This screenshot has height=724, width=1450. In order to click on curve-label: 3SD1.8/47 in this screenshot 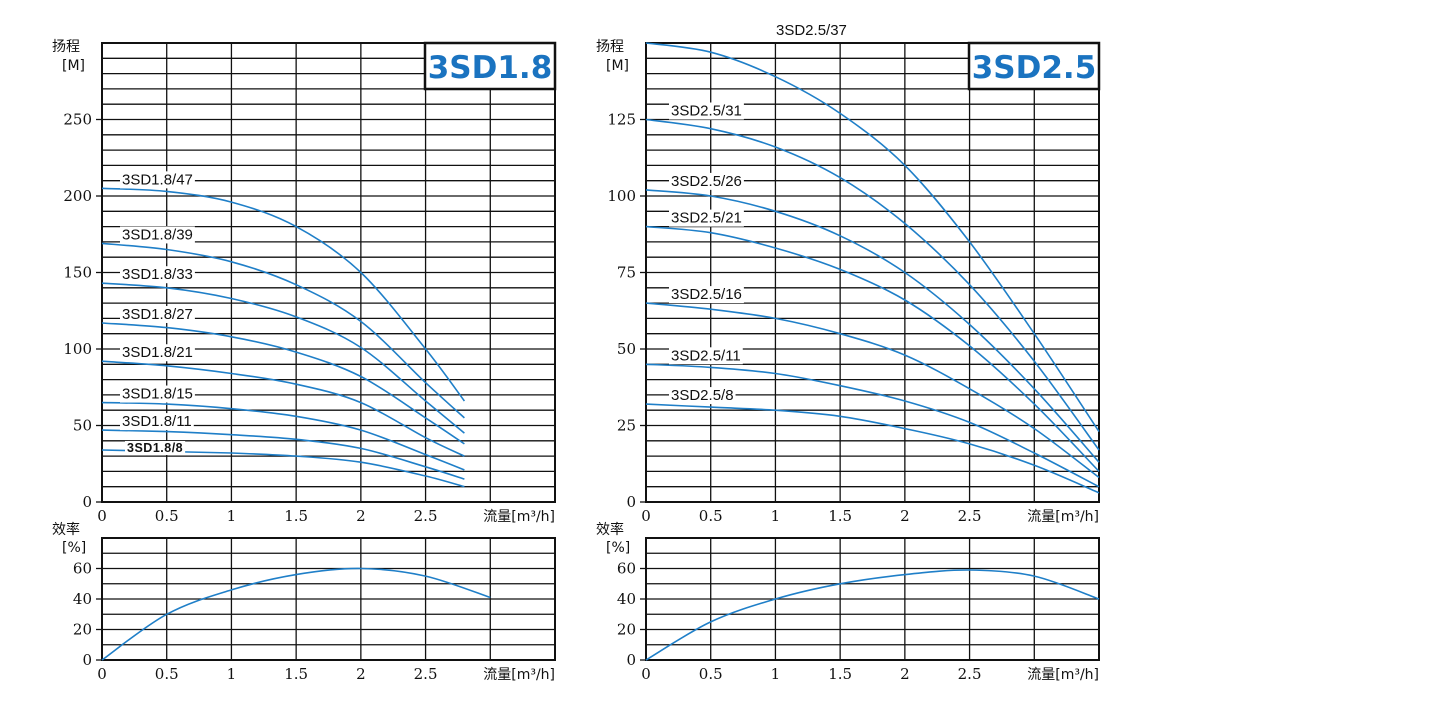, I will do `click(157, 179)`.